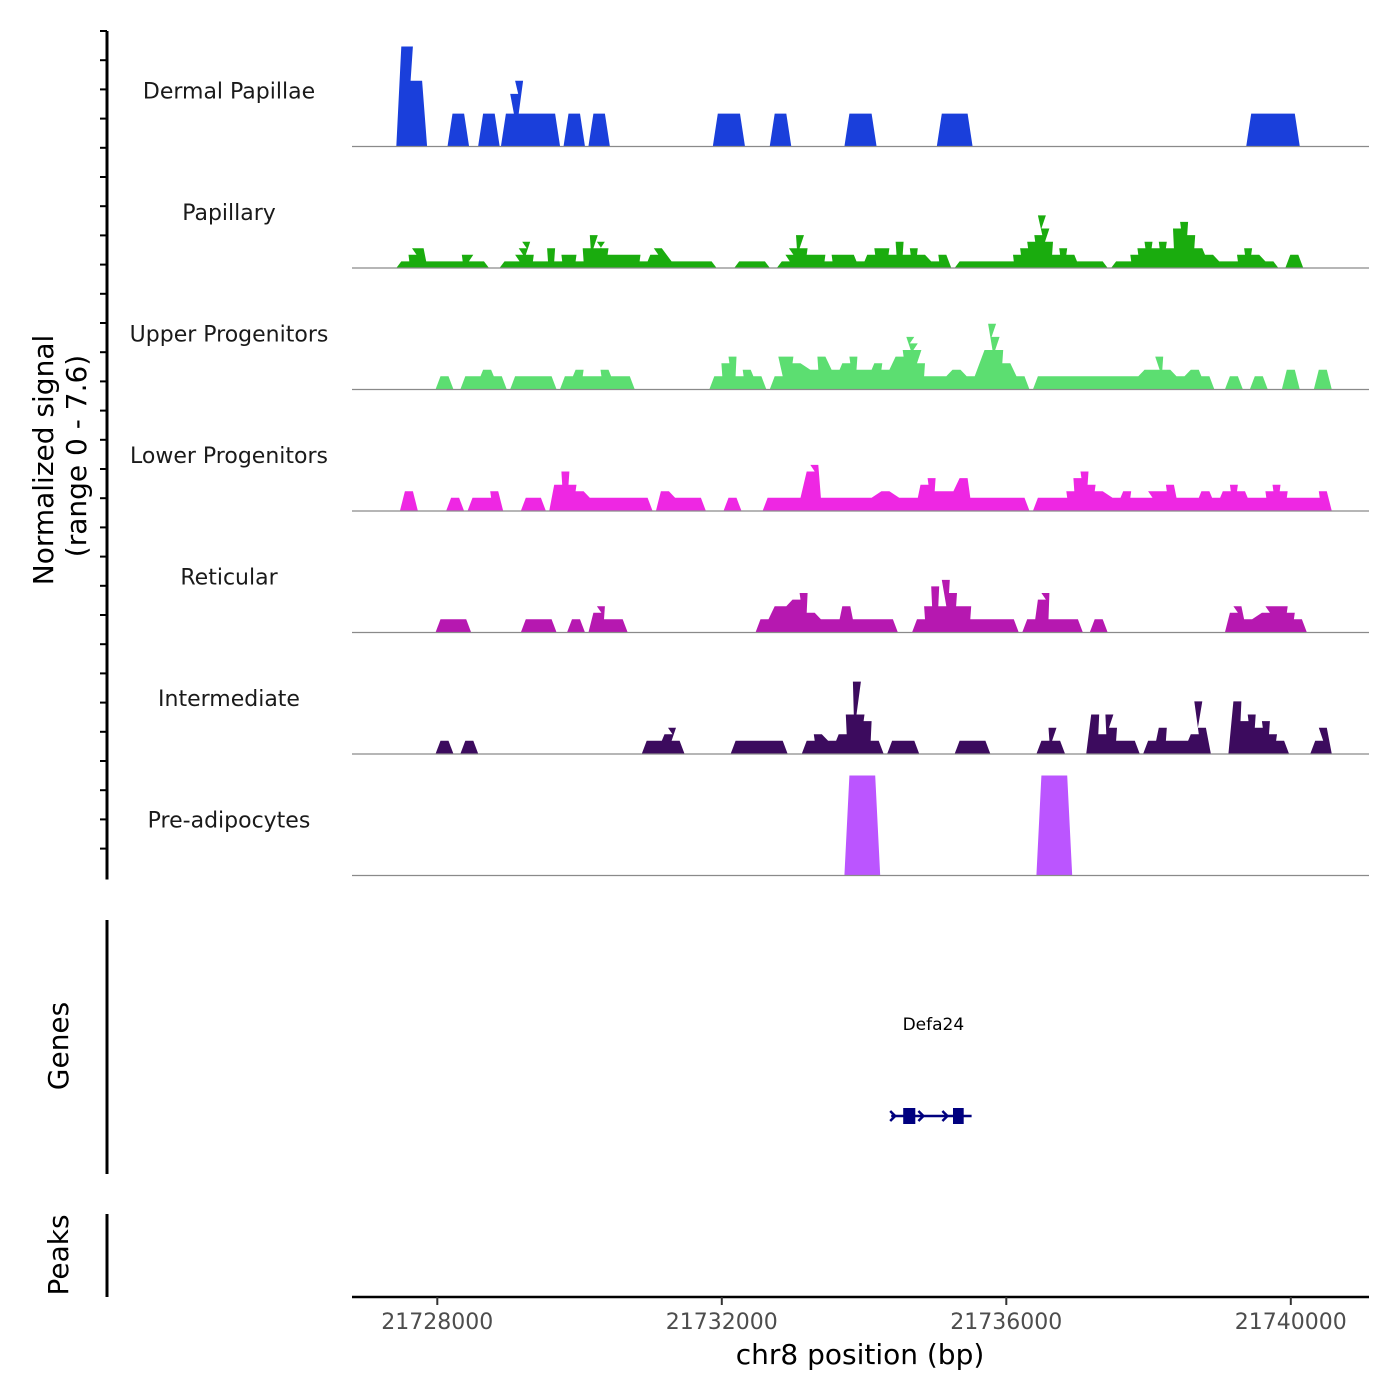  Describe the element at coordinates (749, 478) in the screenshot. I see `coverage-track: Lower Progenitors` at that location.